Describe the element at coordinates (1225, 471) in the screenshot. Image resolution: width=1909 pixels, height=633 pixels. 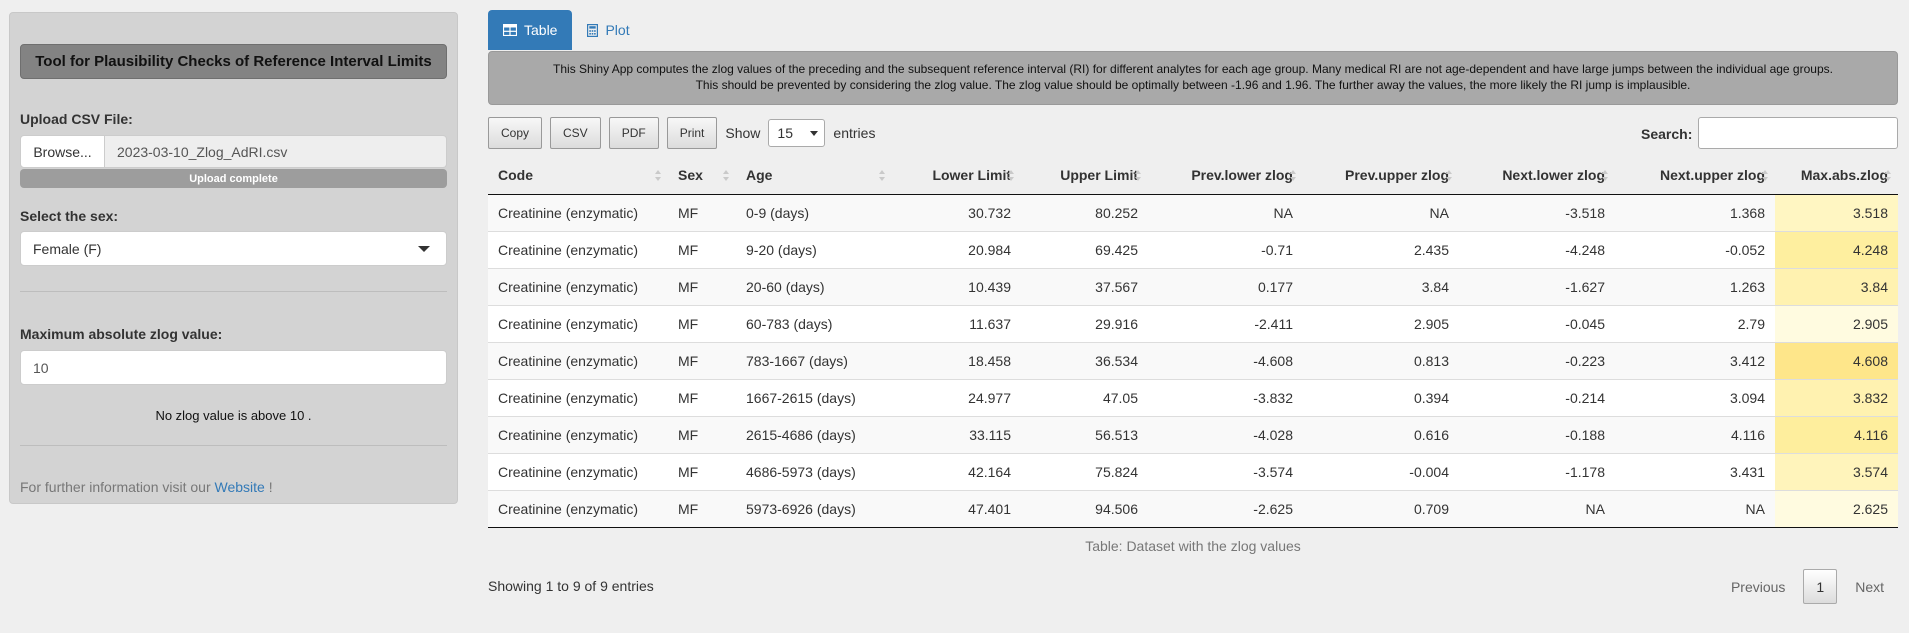
I see `table-cell: -3.574` at that location.